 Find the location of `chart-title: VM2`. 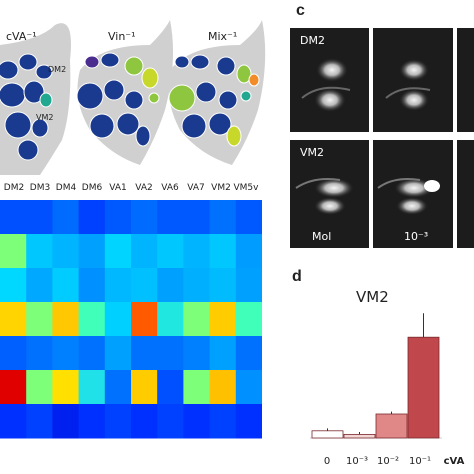

chart-title: VM2 is located at coordinates (372, 297).